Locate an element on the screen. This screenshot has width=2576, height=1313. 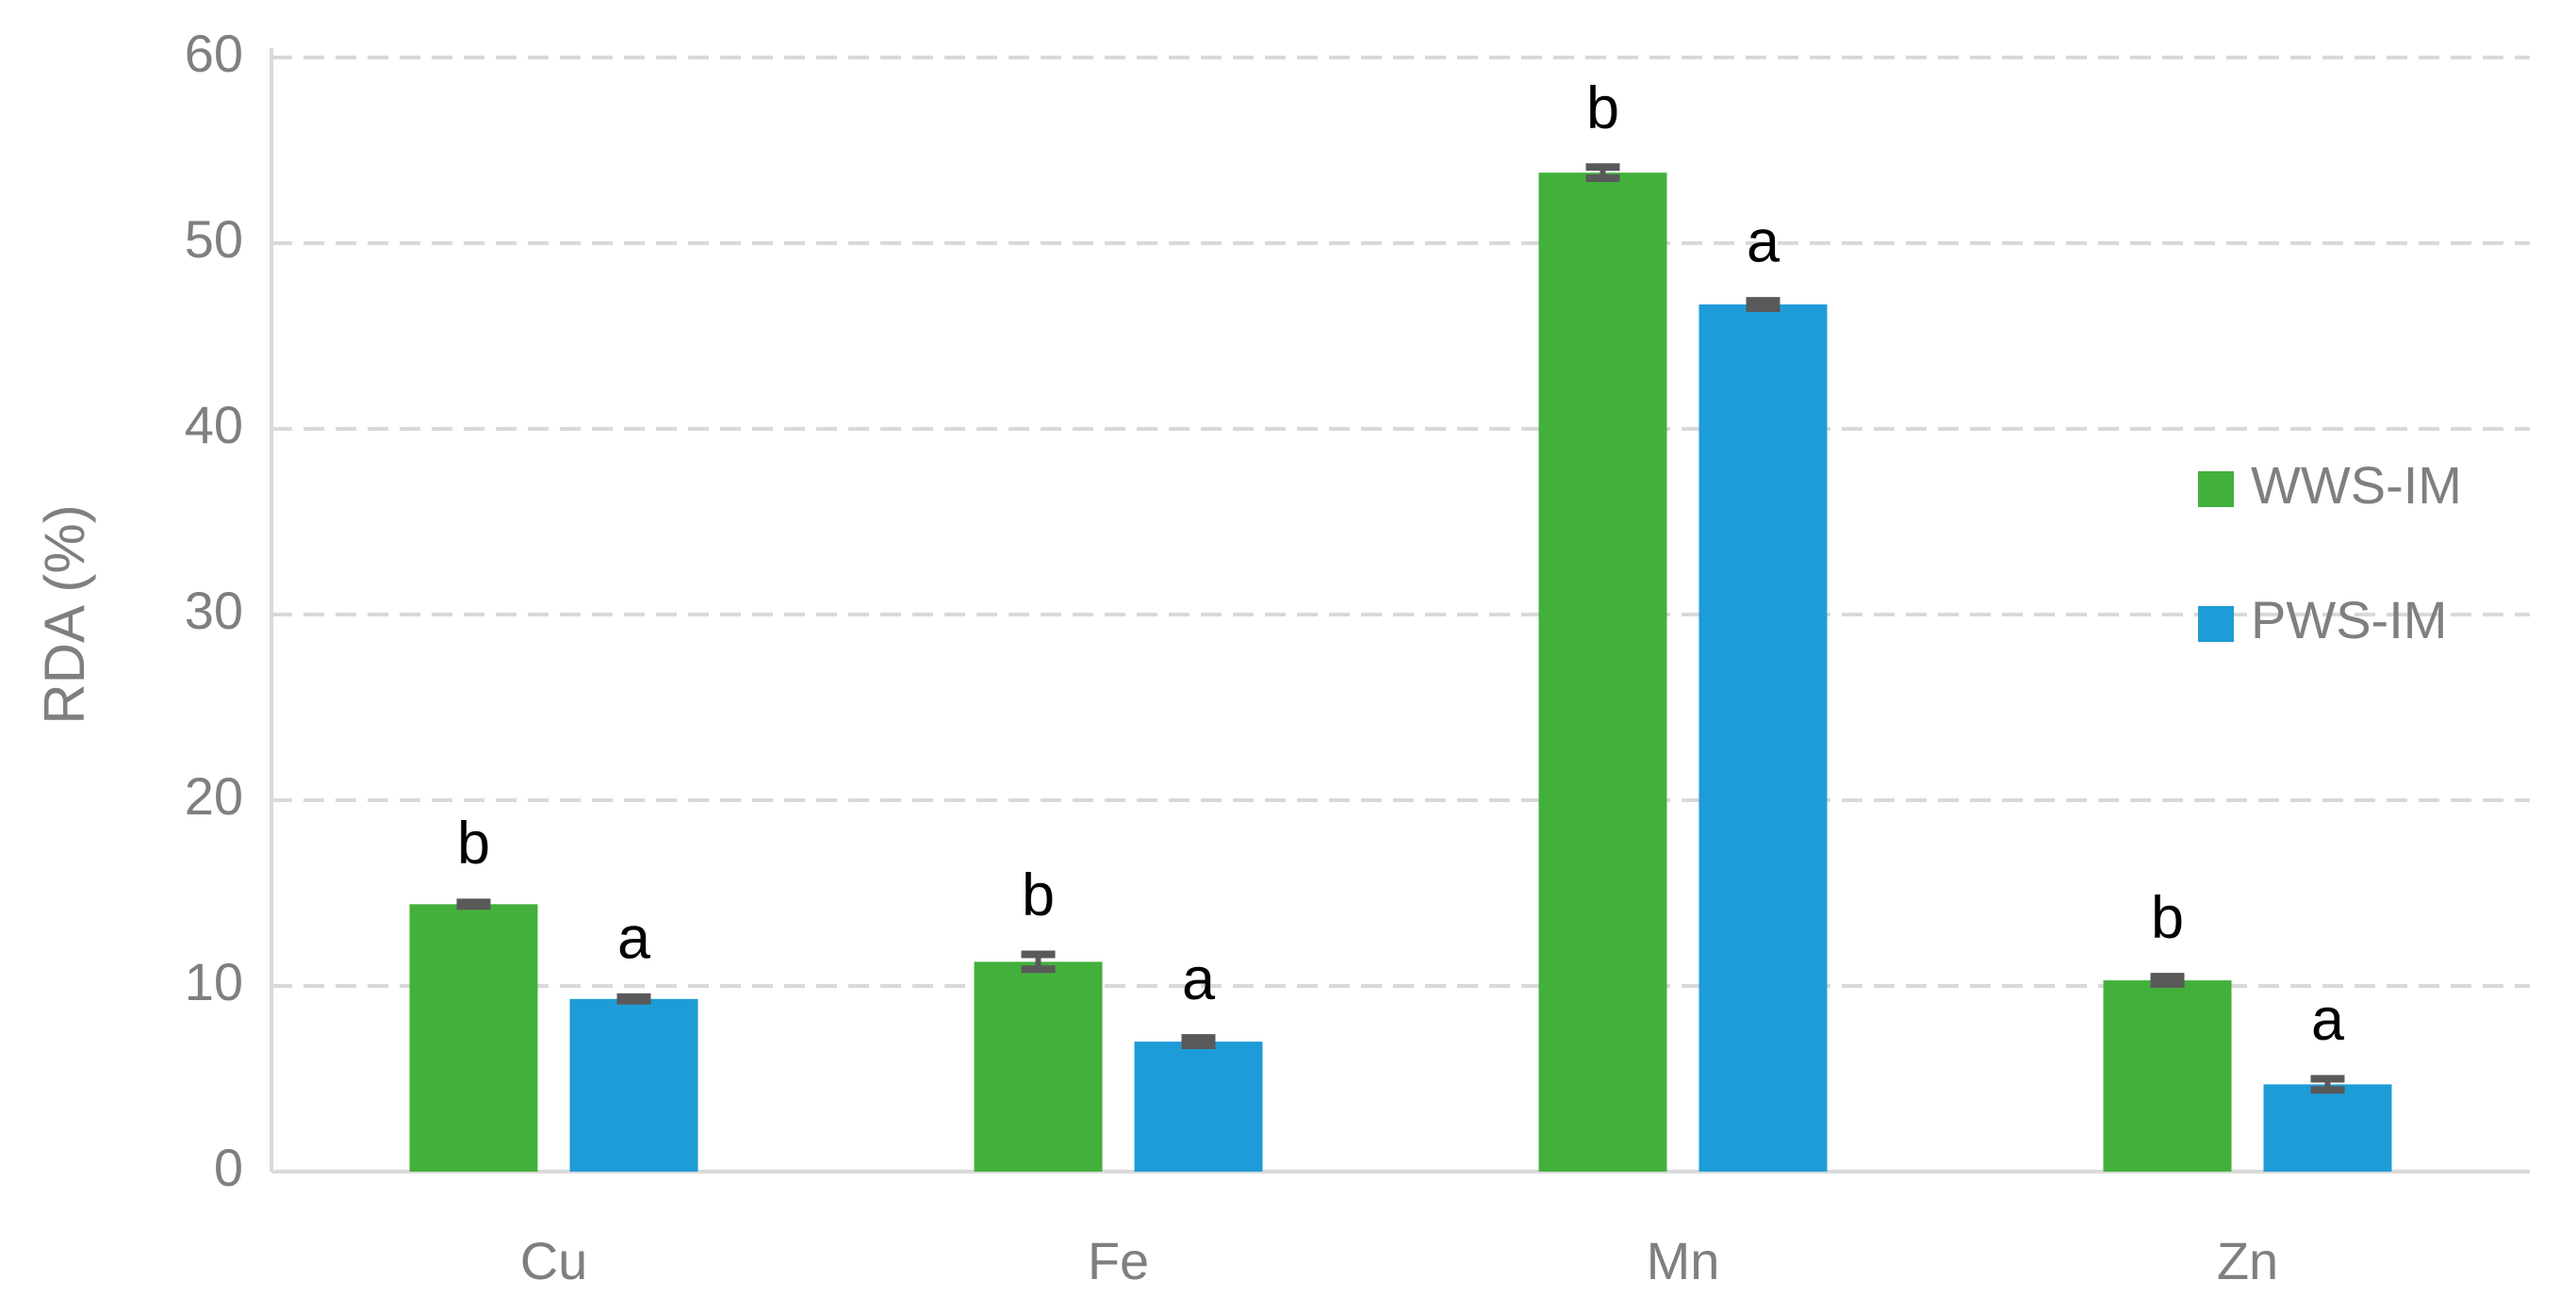
y-tick-label: 20 is located at coordinates (214, 796).